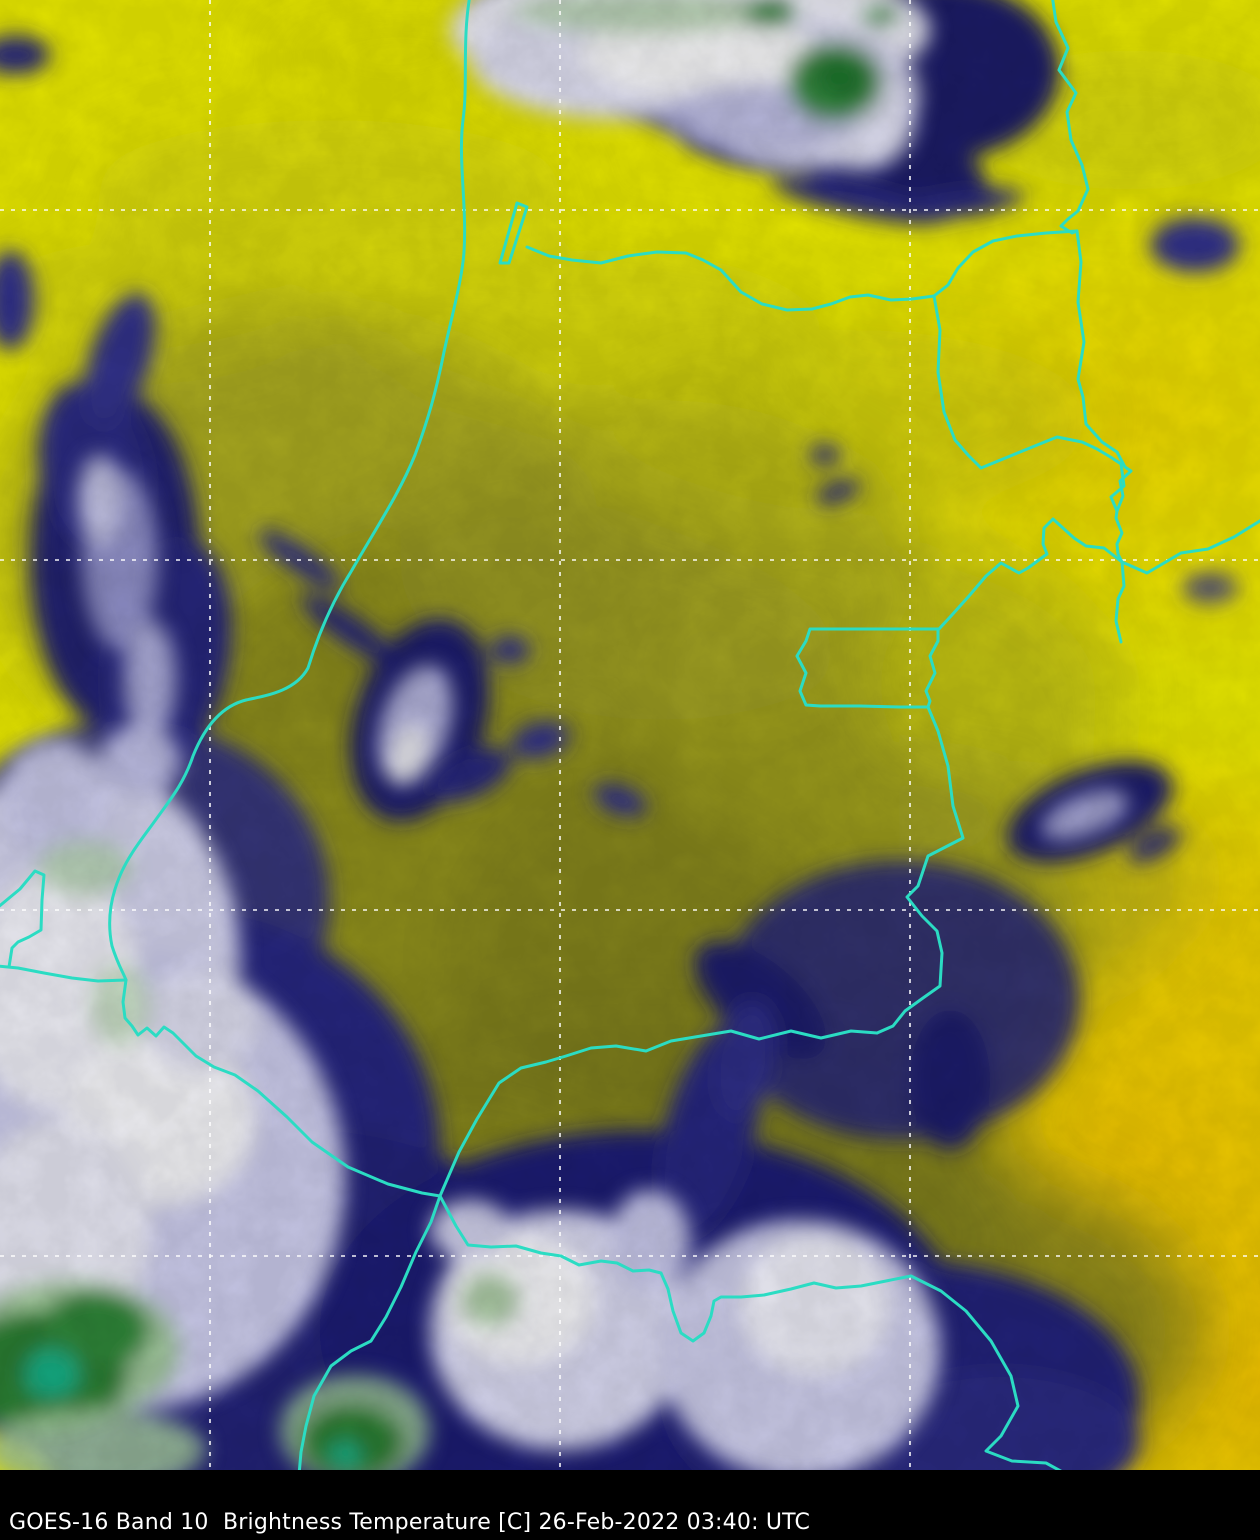 Image resolution: width=1260 pixels, height=1540 pixels. Describe the element at coordinates (1120, 602) in the screenshot. I see `border-junction-south-spur` at that location.